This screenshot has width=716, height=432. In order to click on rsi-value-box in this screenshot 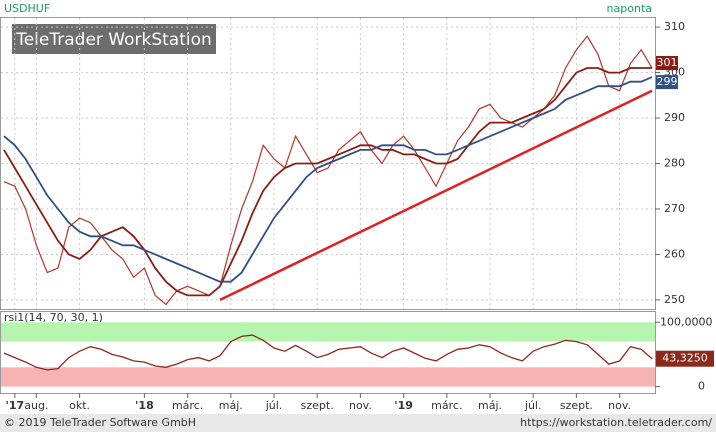, I will do `click(685, 358)`.